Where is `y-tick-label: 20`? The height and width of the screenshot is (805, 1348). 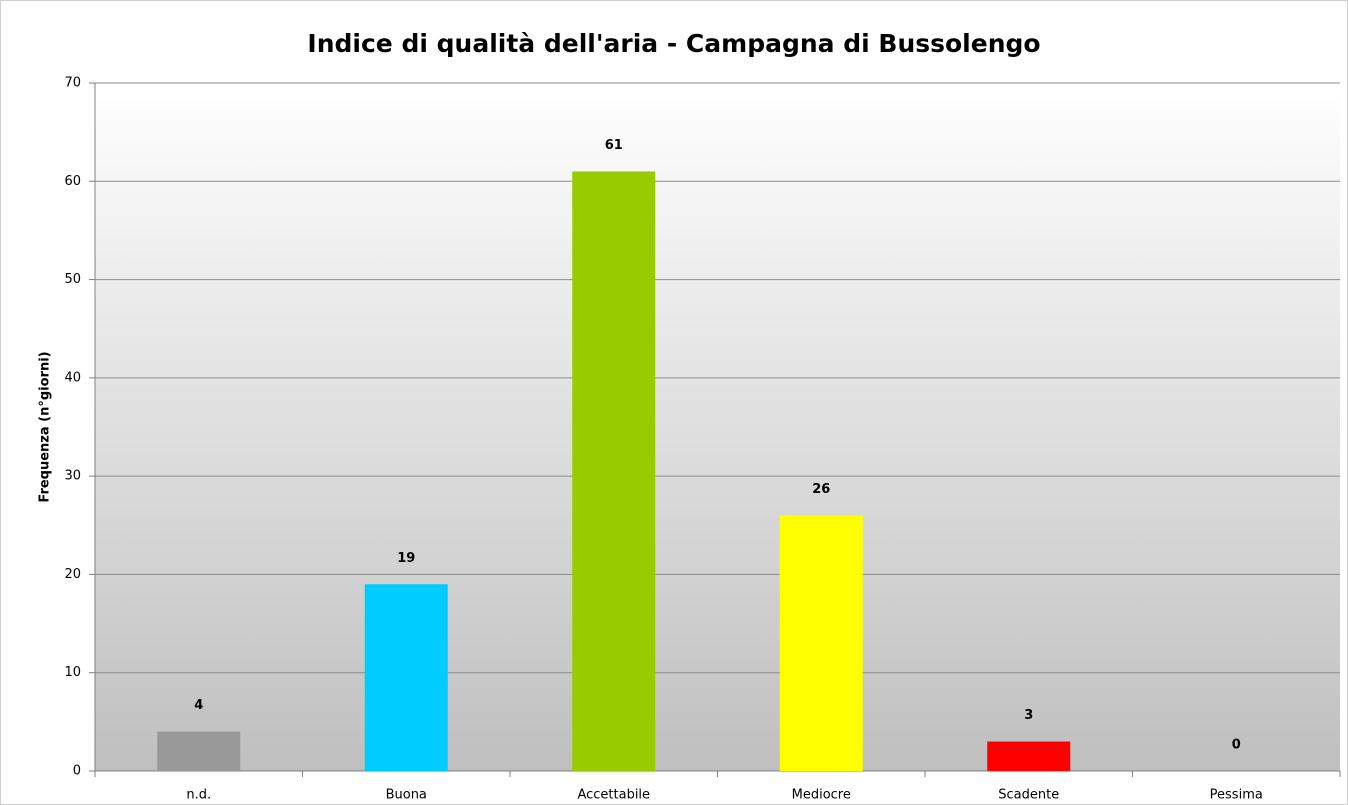
y-tick-label: 20 is located at coordinates (72, 574).